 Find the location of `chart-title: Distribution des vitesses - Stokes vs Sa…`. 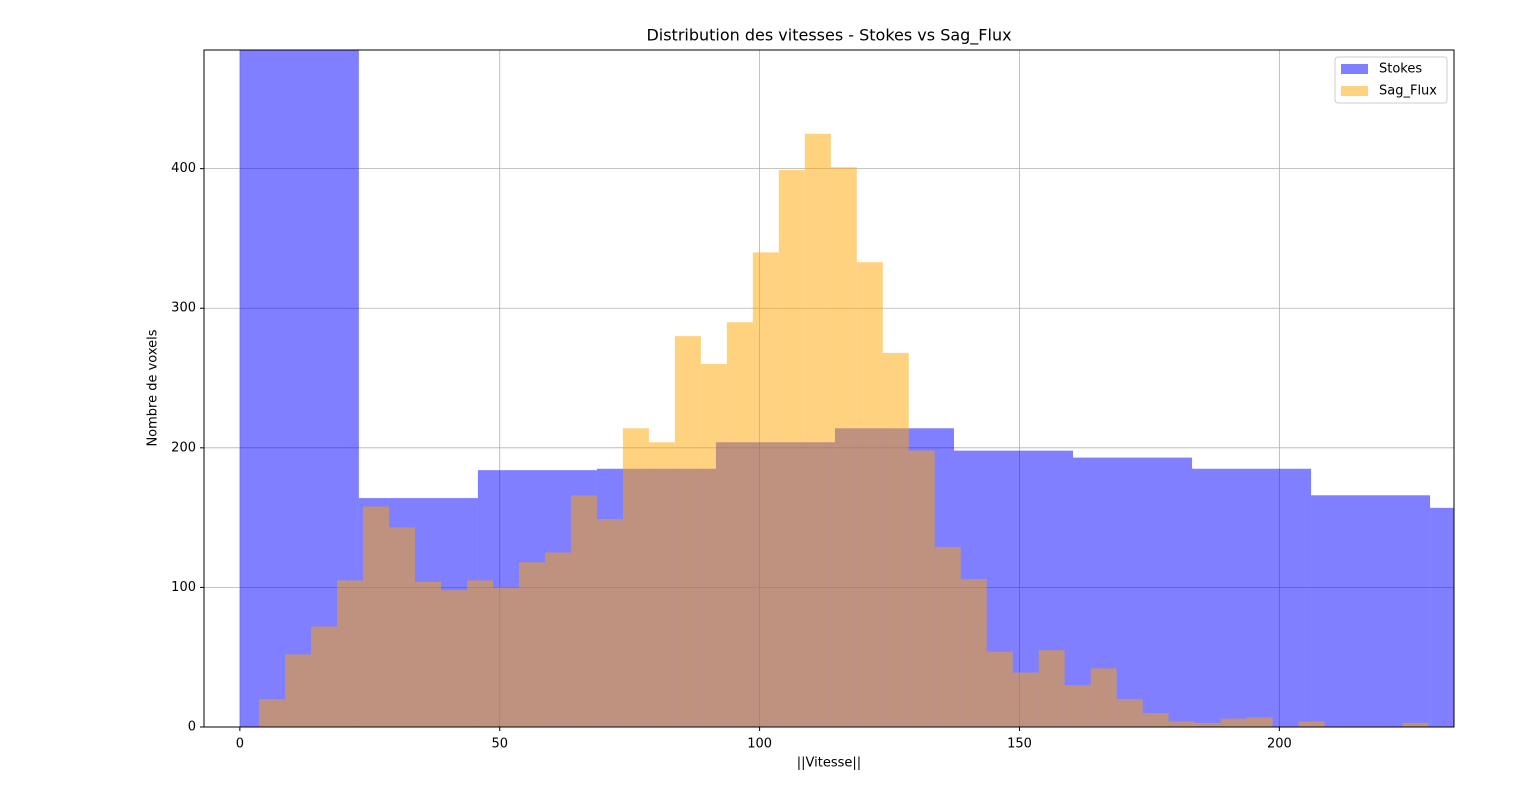

chart-title: Distribution des vitesses - Stokes vs Sa… is located at coordinates (828, 36).